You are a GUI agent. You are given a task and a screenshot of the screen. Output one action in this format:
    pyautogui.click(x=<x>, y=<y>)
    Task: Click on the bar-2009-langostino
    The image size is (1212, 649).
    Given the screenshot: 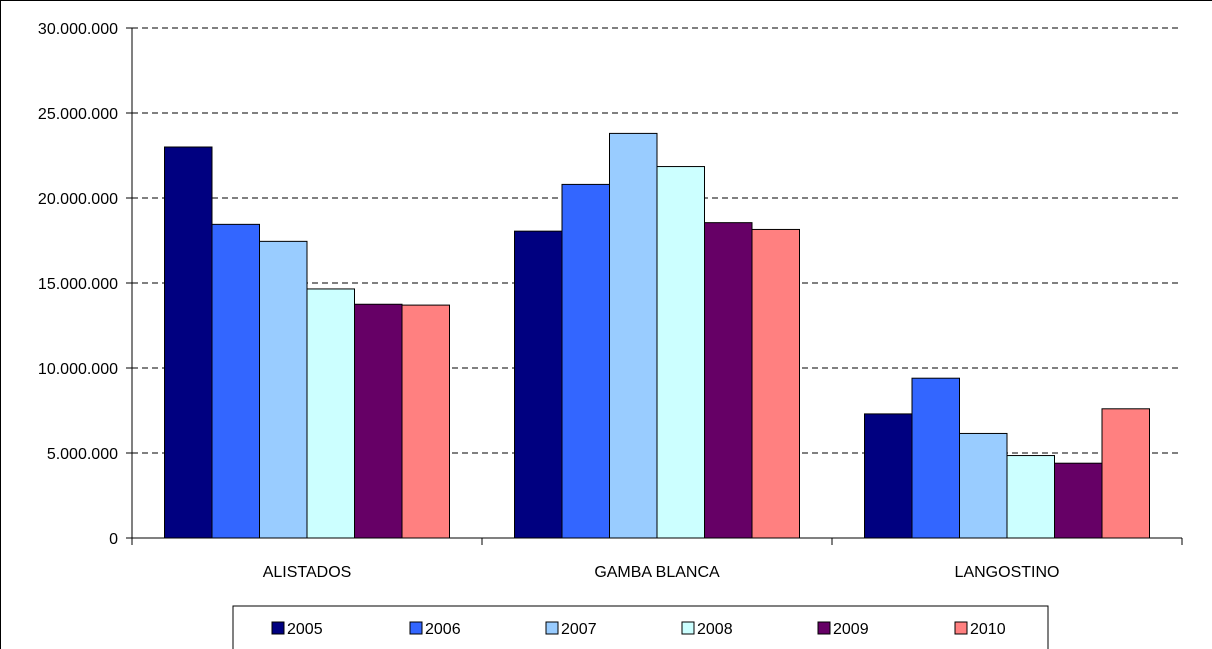 What is the action you would take?
    pyautogui.click(x=1078, y=500)
    